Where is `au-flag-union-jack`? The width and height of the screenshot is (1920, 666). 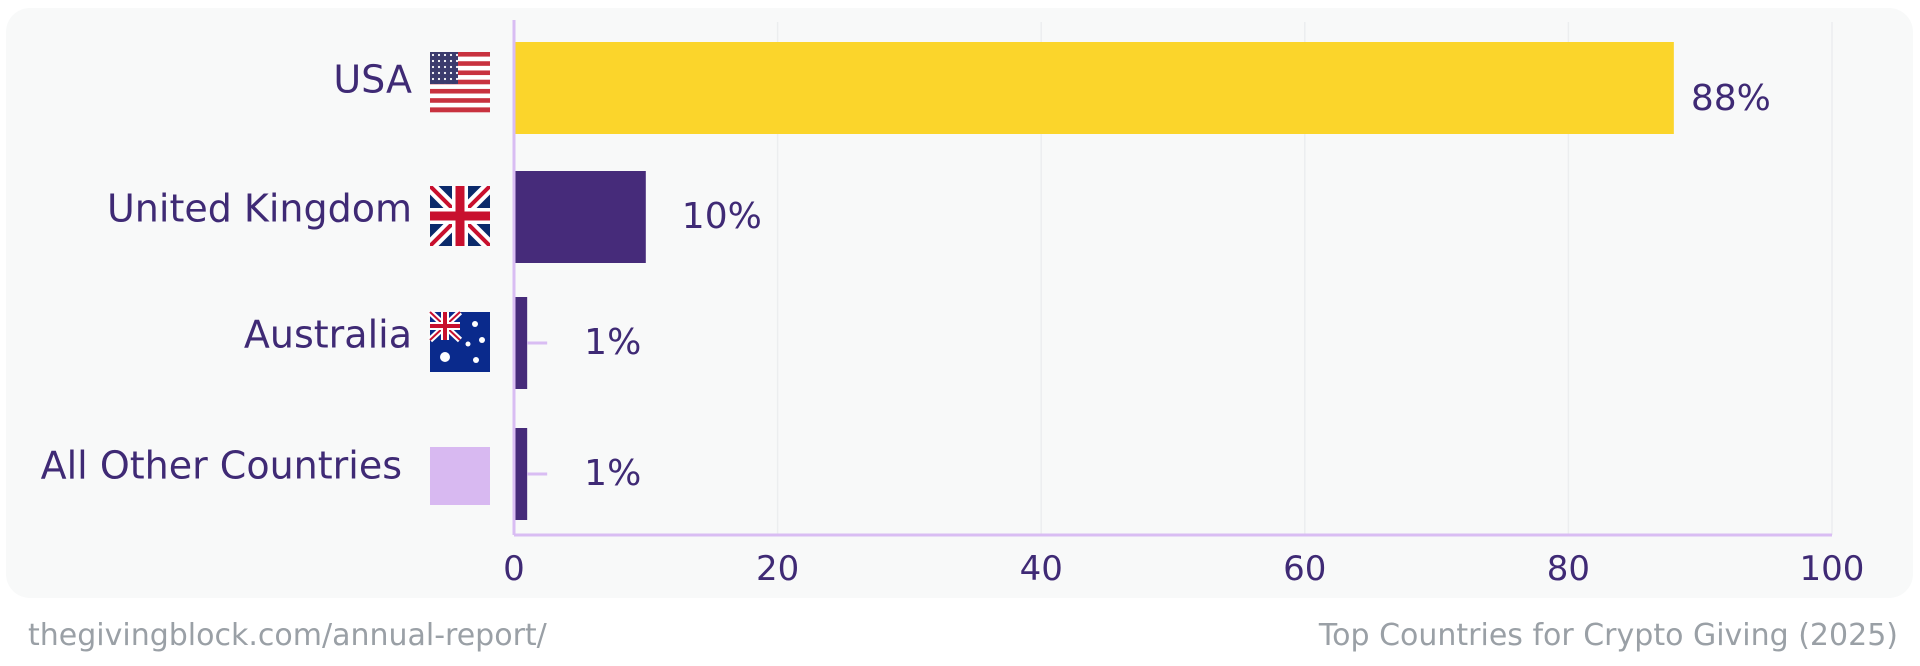 au-flag-union-jack is located at coordinates (445, 326).